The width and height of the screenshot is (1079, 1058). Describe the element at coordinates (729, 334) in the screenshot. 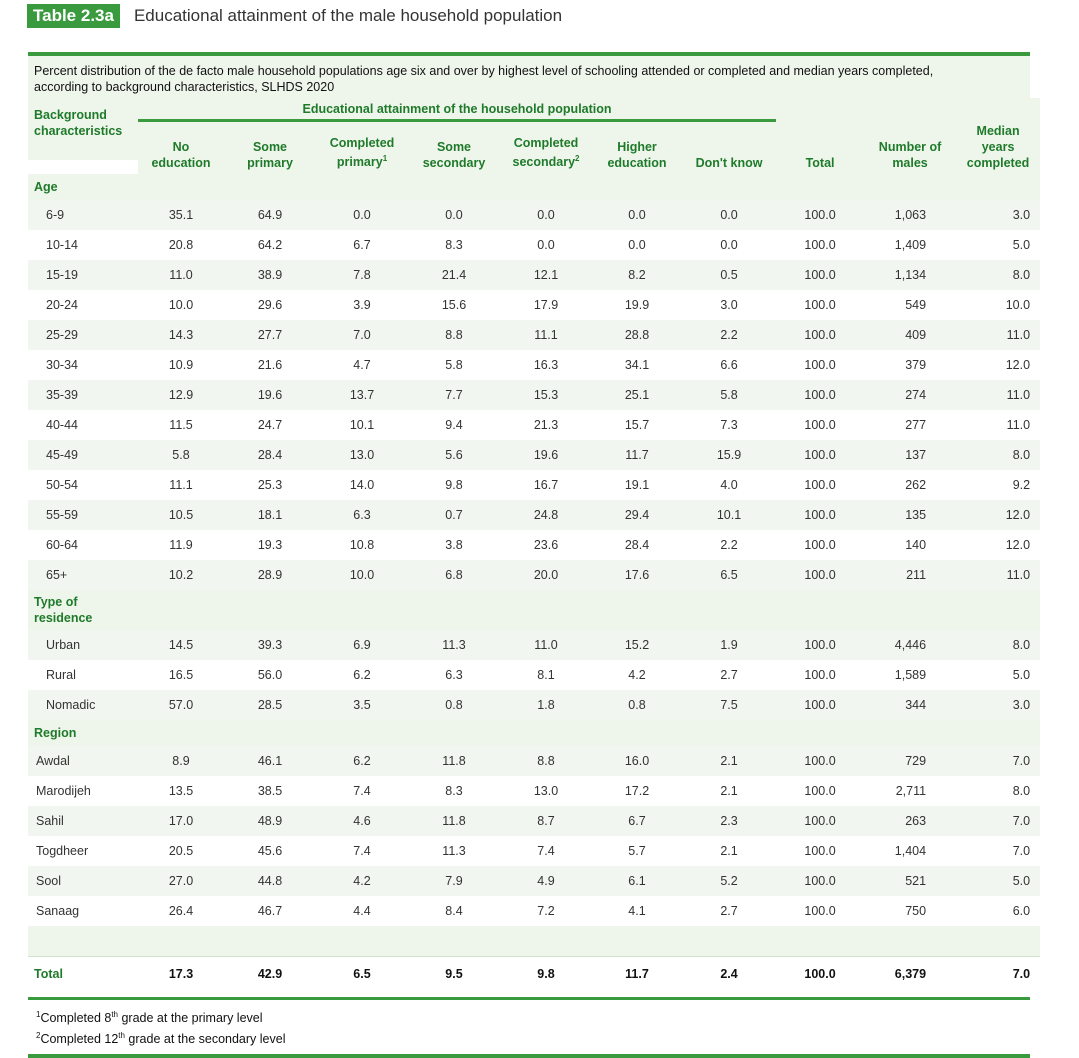

I see `table-cell: 2.2` at that location.